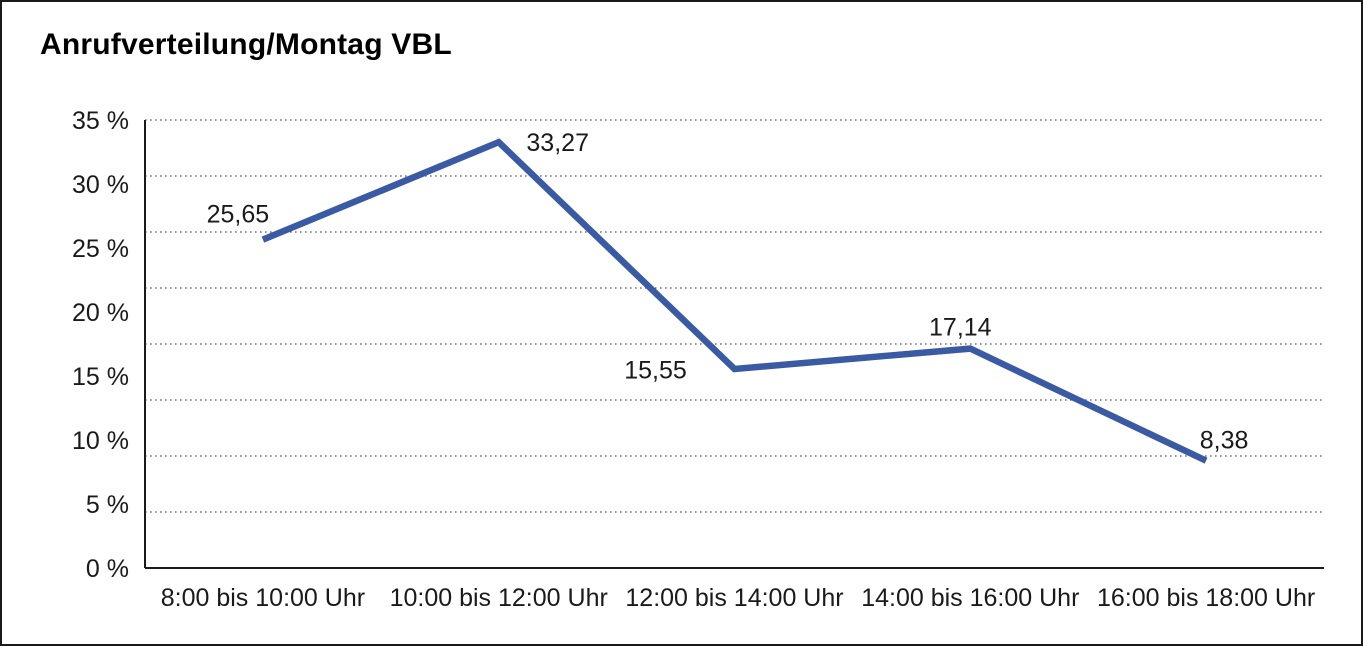 The width and height of the screenshot is (1363, 648). What do you see at coordinates (100, 441) in the screenshot?
I see `y-tick-label: 10 %` at bounding box center [100, 441].